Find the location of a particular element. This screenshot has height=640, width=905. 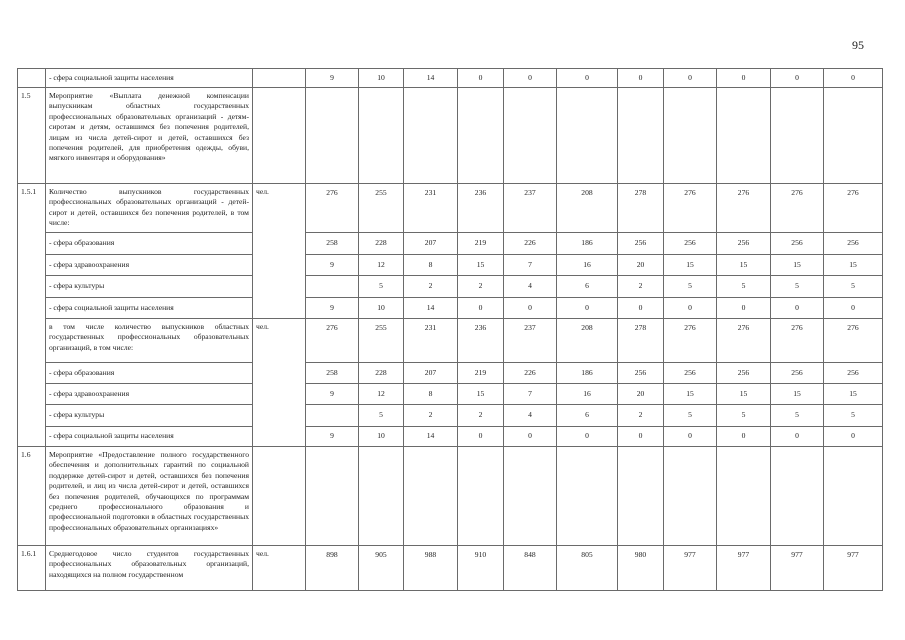

row-unit is located at coordinates (279, 135).